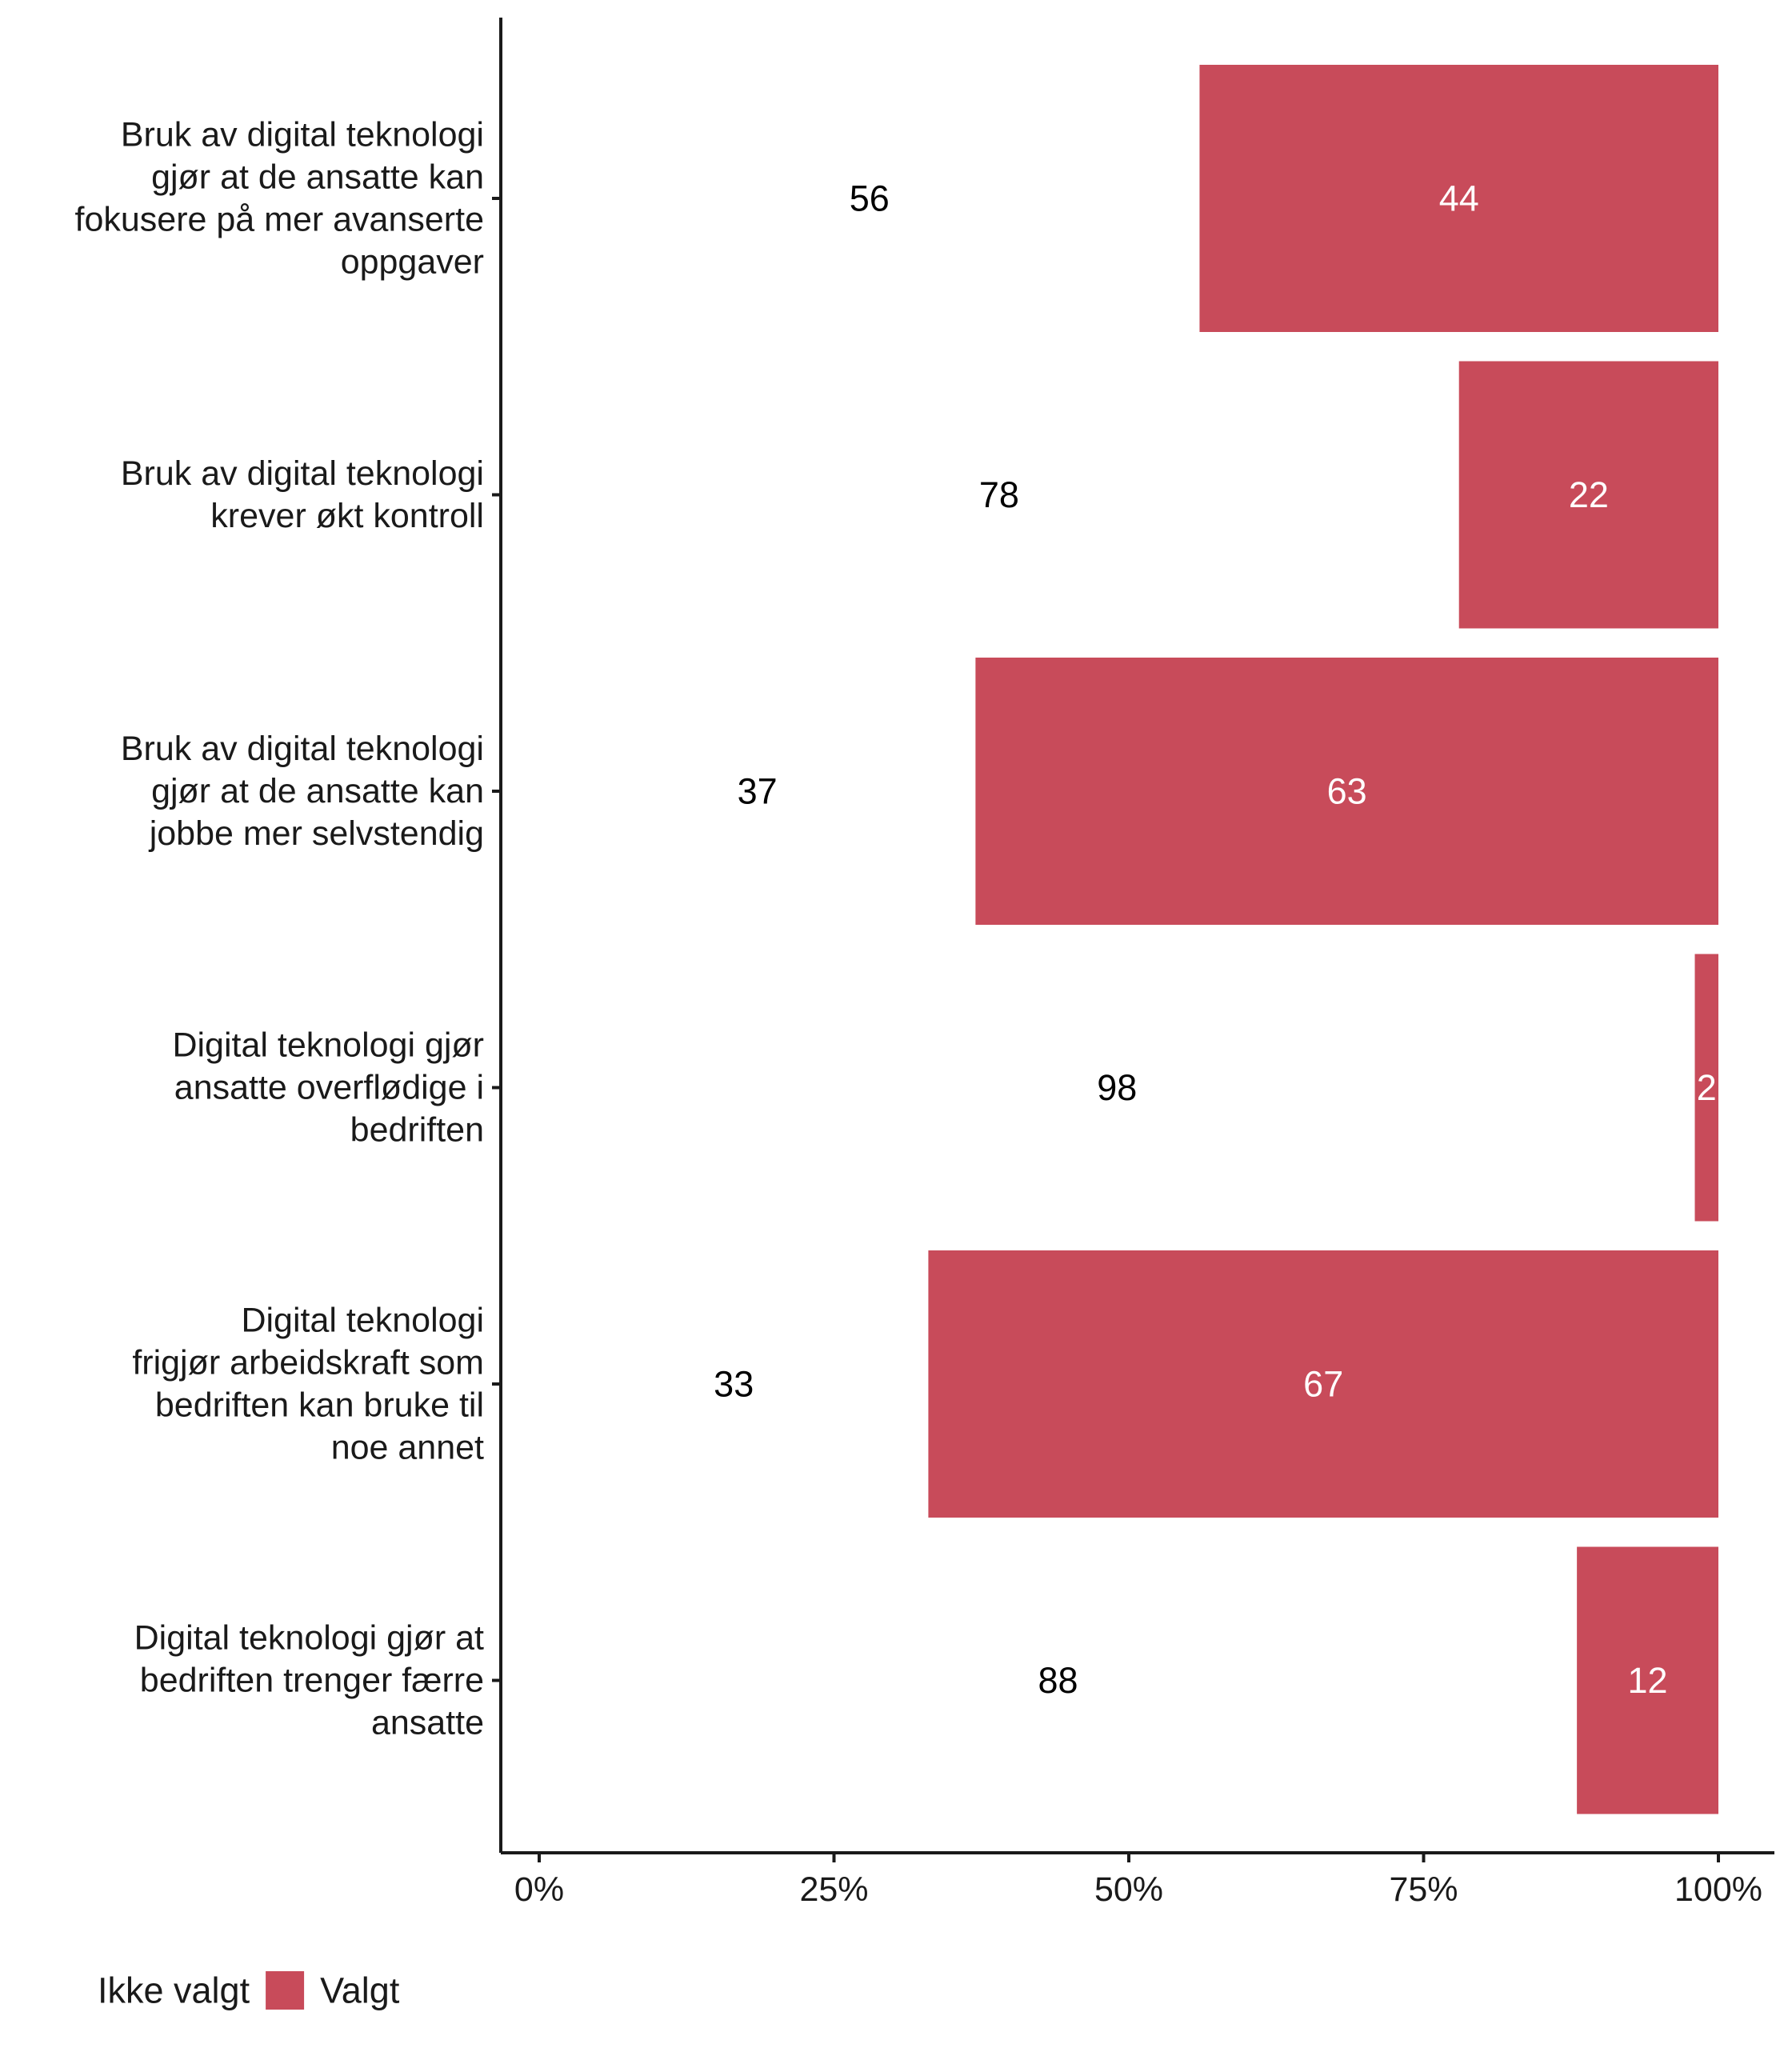 This screenshot has width=1792, height=2048. I want to click on category-label-line: fokusere på mer avanserte, so click(280, 220).